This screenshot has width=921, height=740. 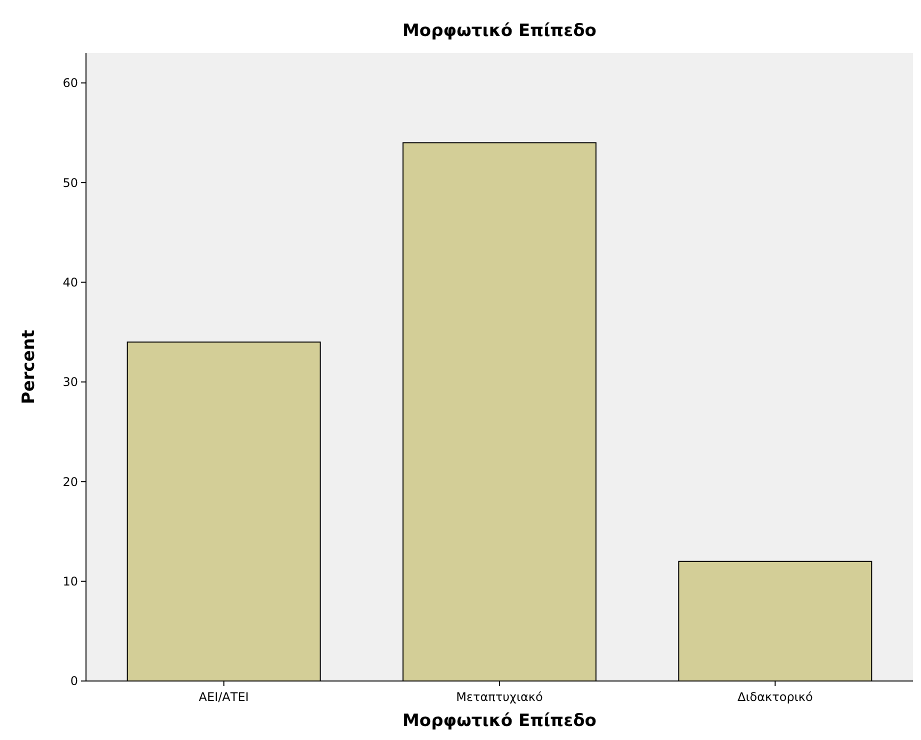 What do you see at coordinates (499, 31) in the screenshot?
I see `chart-title: Μορφωτικό Επίπεδο` at bounding box center [499, 31].